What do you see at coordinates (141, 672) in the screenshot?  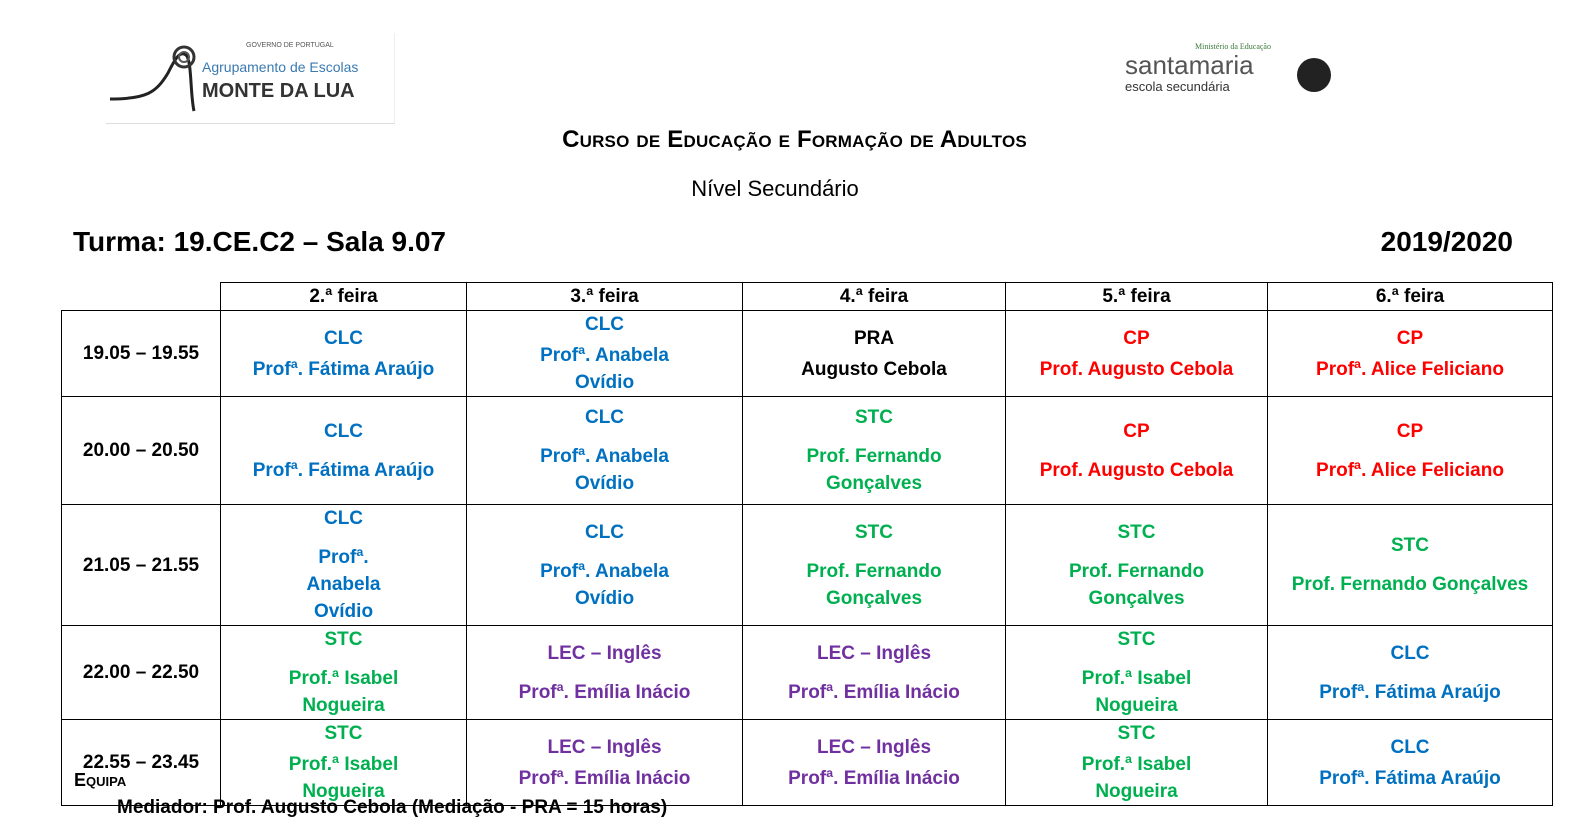 I see `time-slot: 22.00 – 22.50` at bounding box center [141, 672].